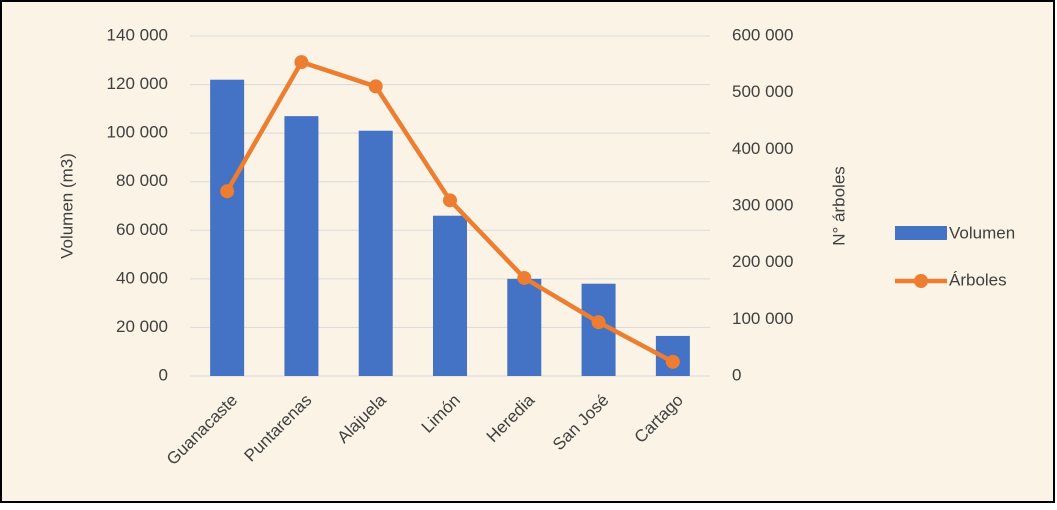  I want to click on y-tick-label: 120 000, so click(137, 83).